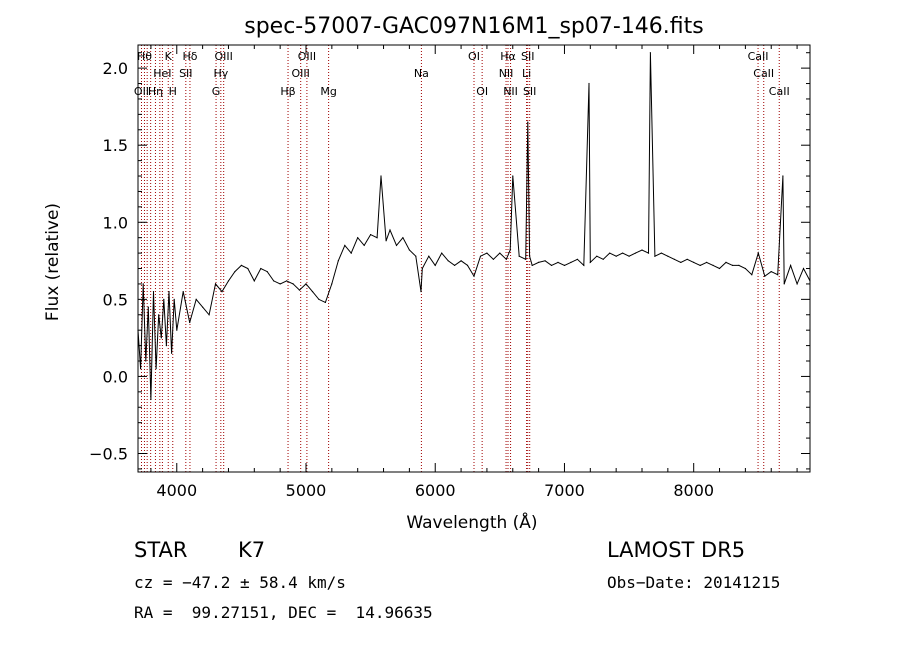 The height and width of the screenshot is (649, 900). Describe the element at coordinates (240, 582) in the screenshot. I see `redshift-velocity: cz = −47.2 ± 58.4 km/s` at that location.